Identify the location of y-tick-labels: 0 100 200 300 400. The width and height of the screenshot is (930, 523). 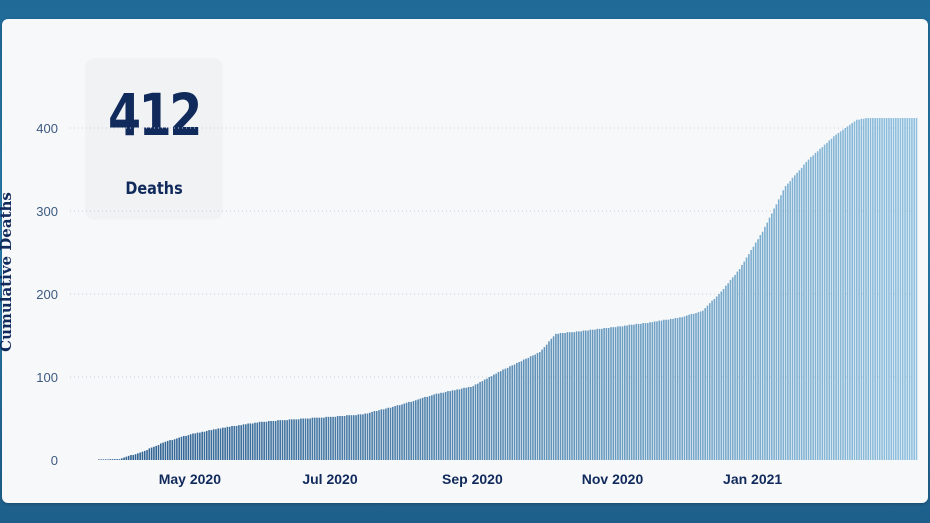
(47, 294).